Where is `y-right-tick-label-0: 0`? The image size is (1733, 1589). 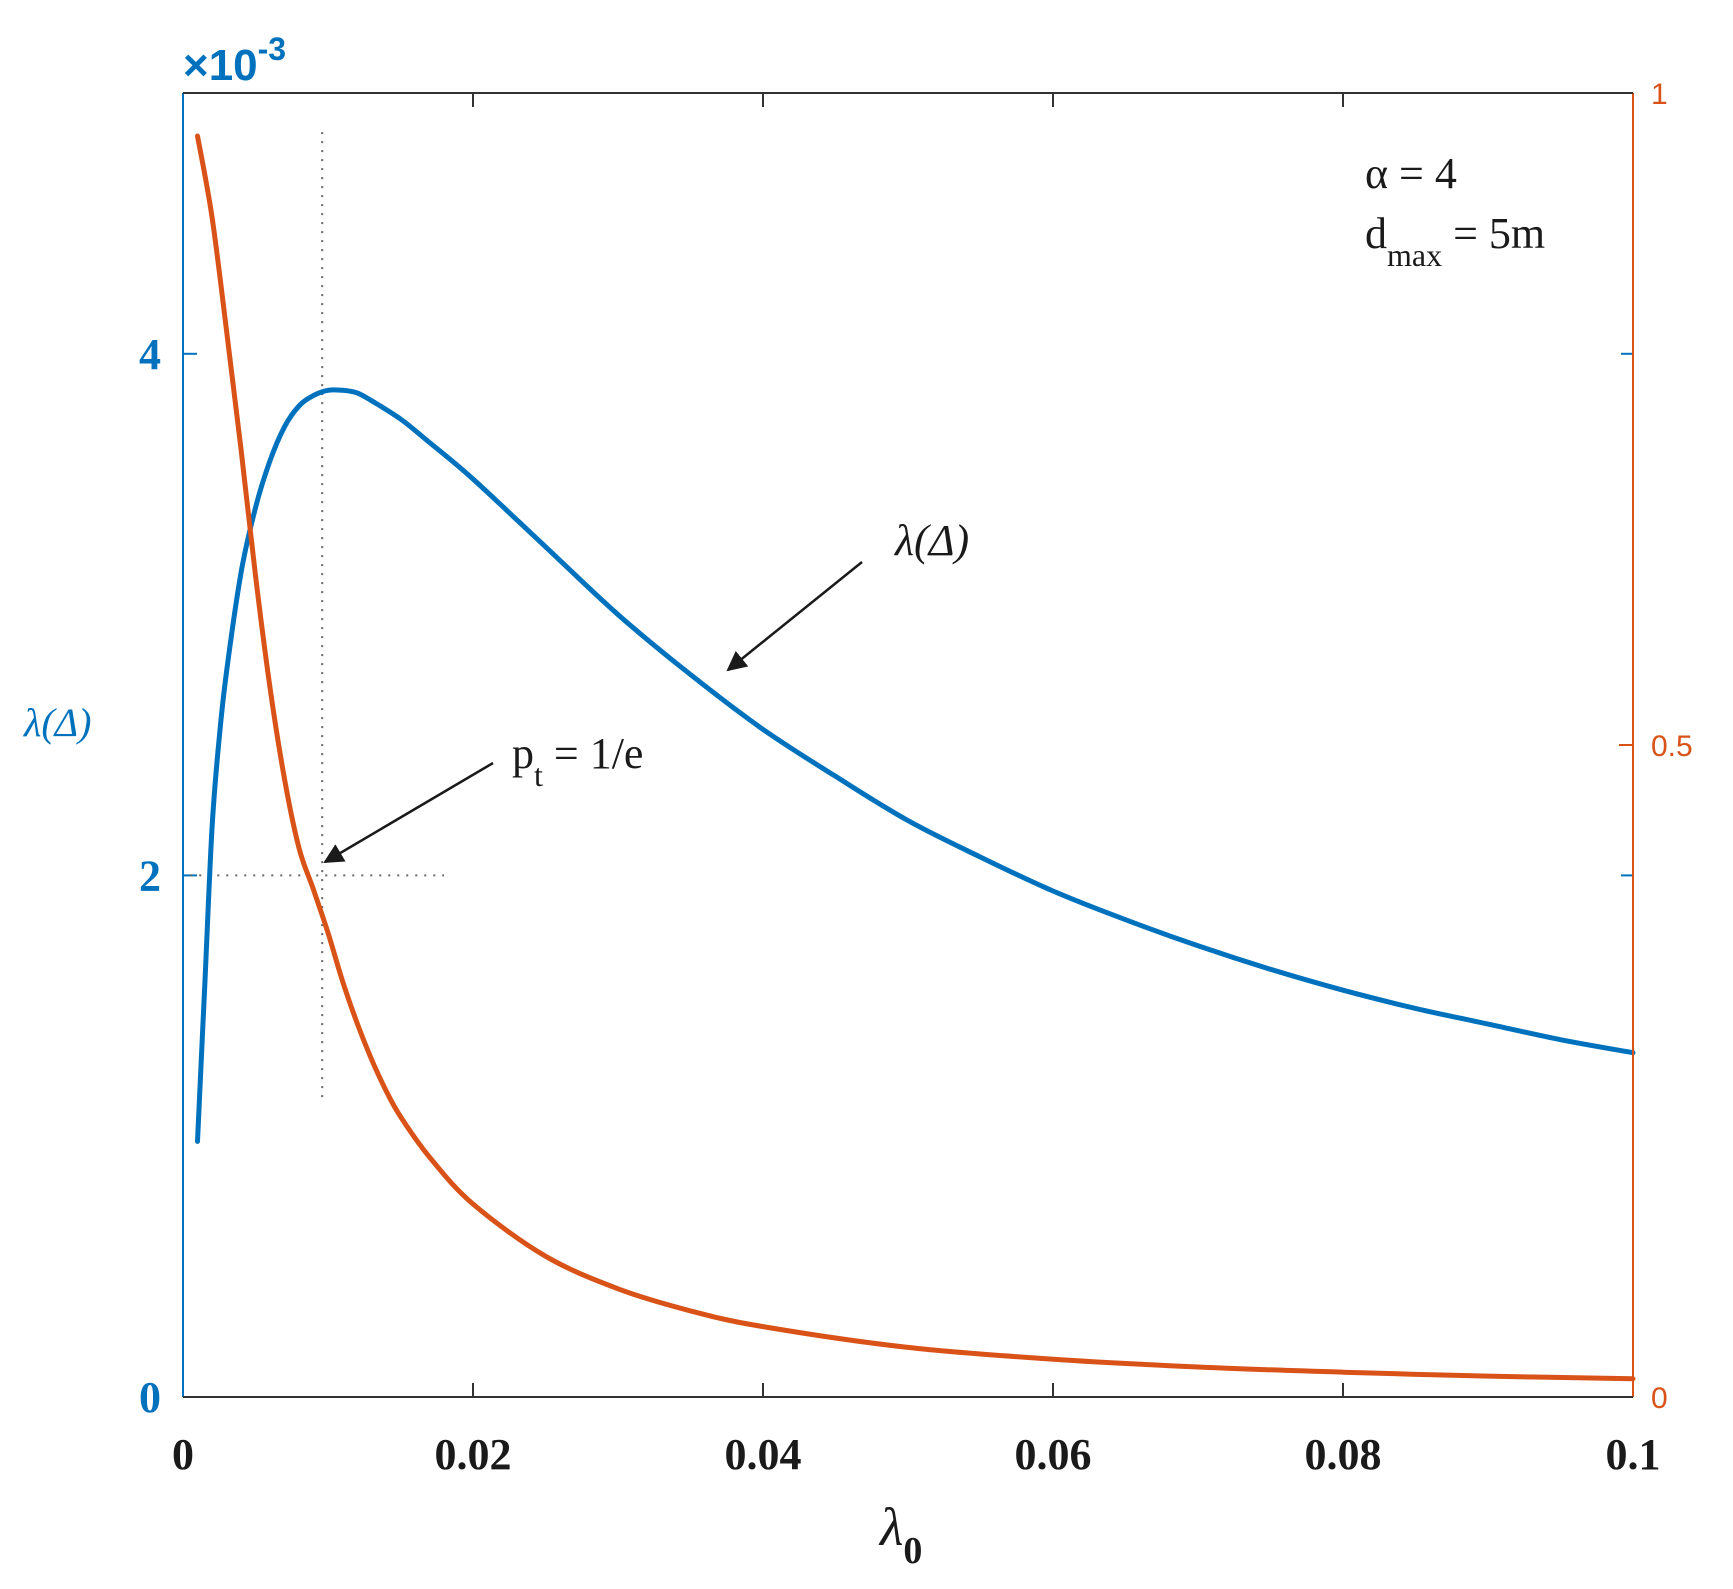 y-right-tick-label-0: 0 is located at coordinates (1659, 1398).